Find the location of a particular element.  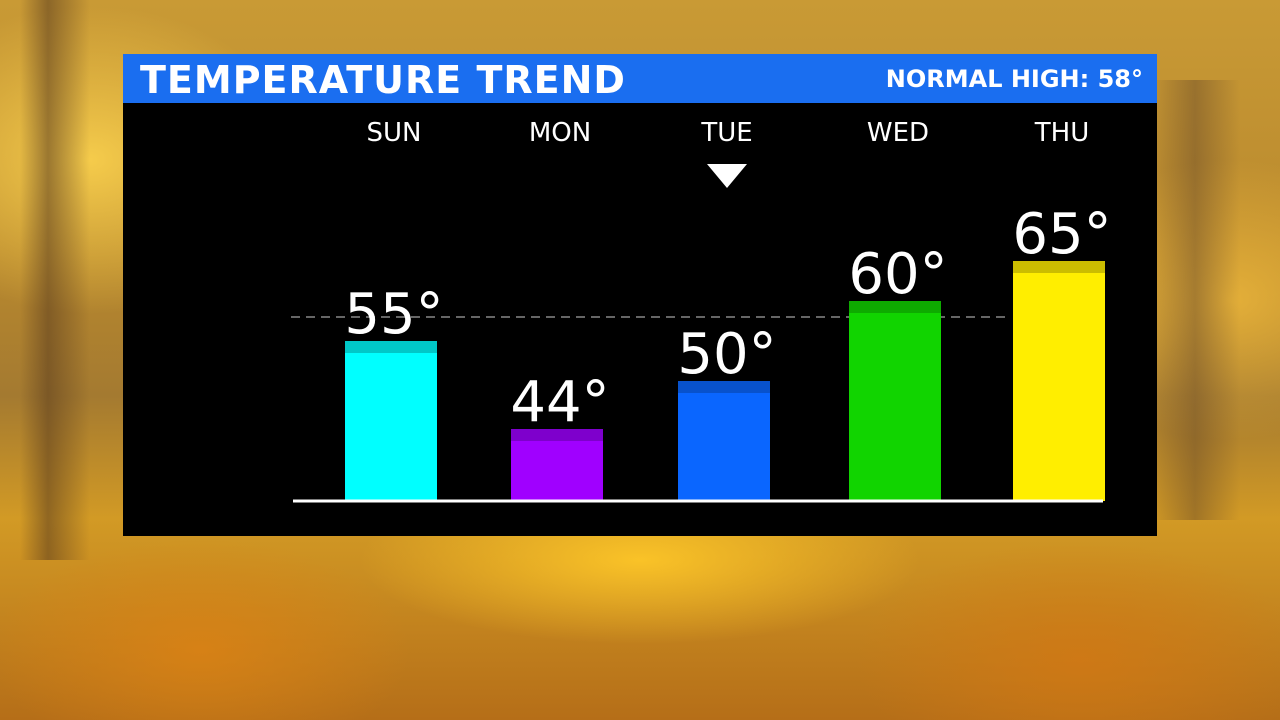

day-label-tue: TUE is located at coordinates (727, 133).